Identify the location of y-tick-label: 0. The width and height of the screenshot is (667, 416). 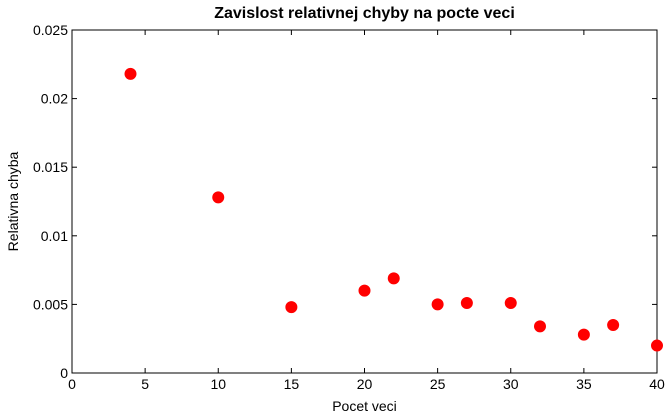
(64, 373).